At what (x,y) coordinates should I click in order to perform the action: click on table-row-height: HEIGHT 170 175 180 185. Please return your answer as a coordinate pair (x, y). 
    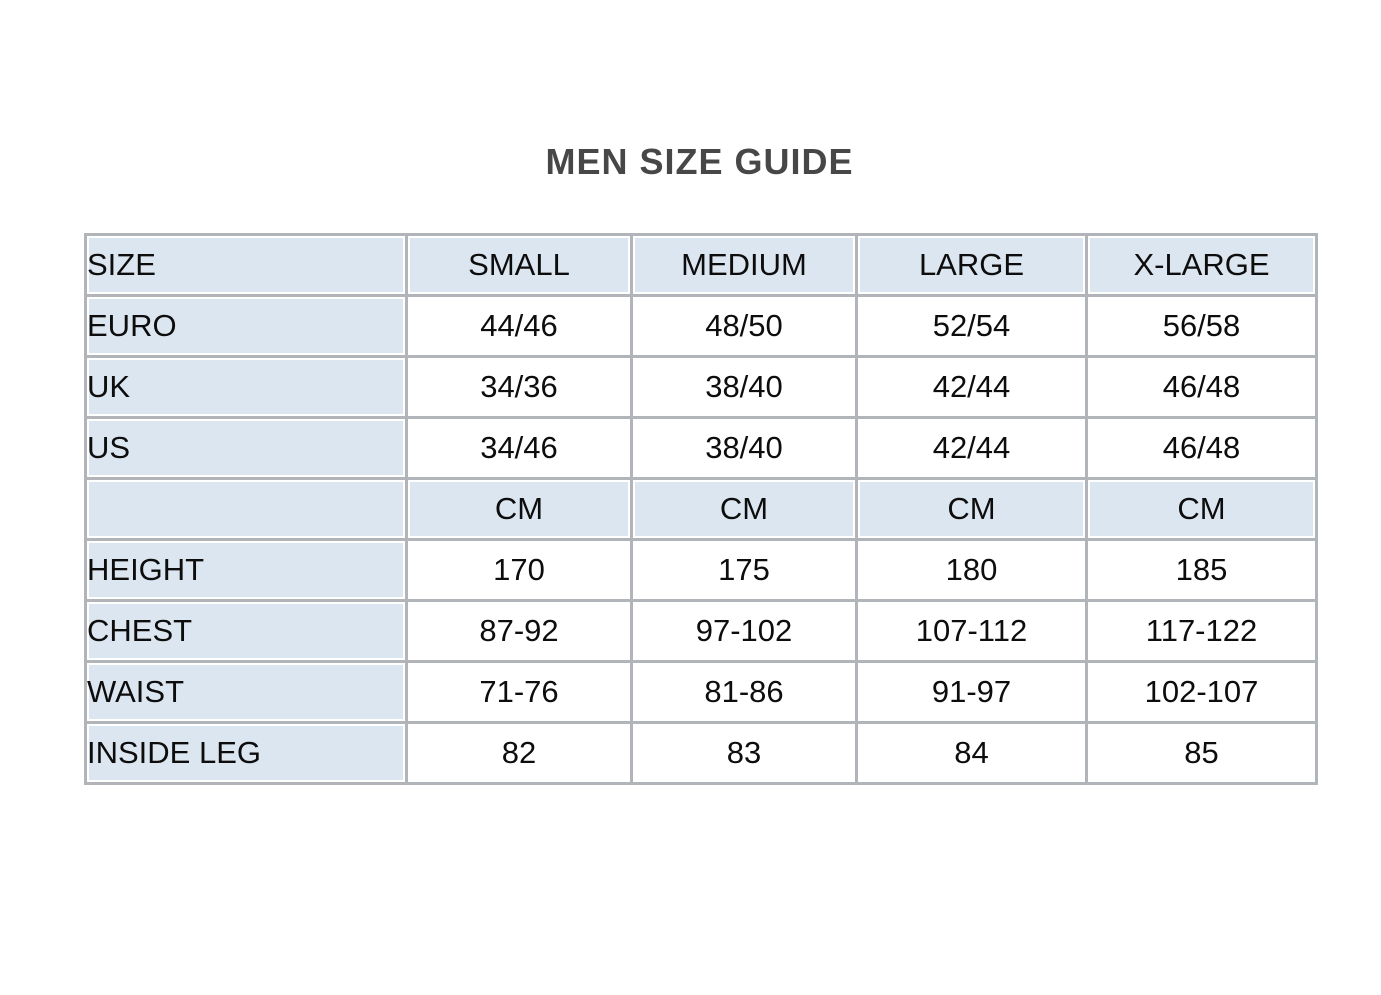
    Looking at the image, I should click on (701, 570).